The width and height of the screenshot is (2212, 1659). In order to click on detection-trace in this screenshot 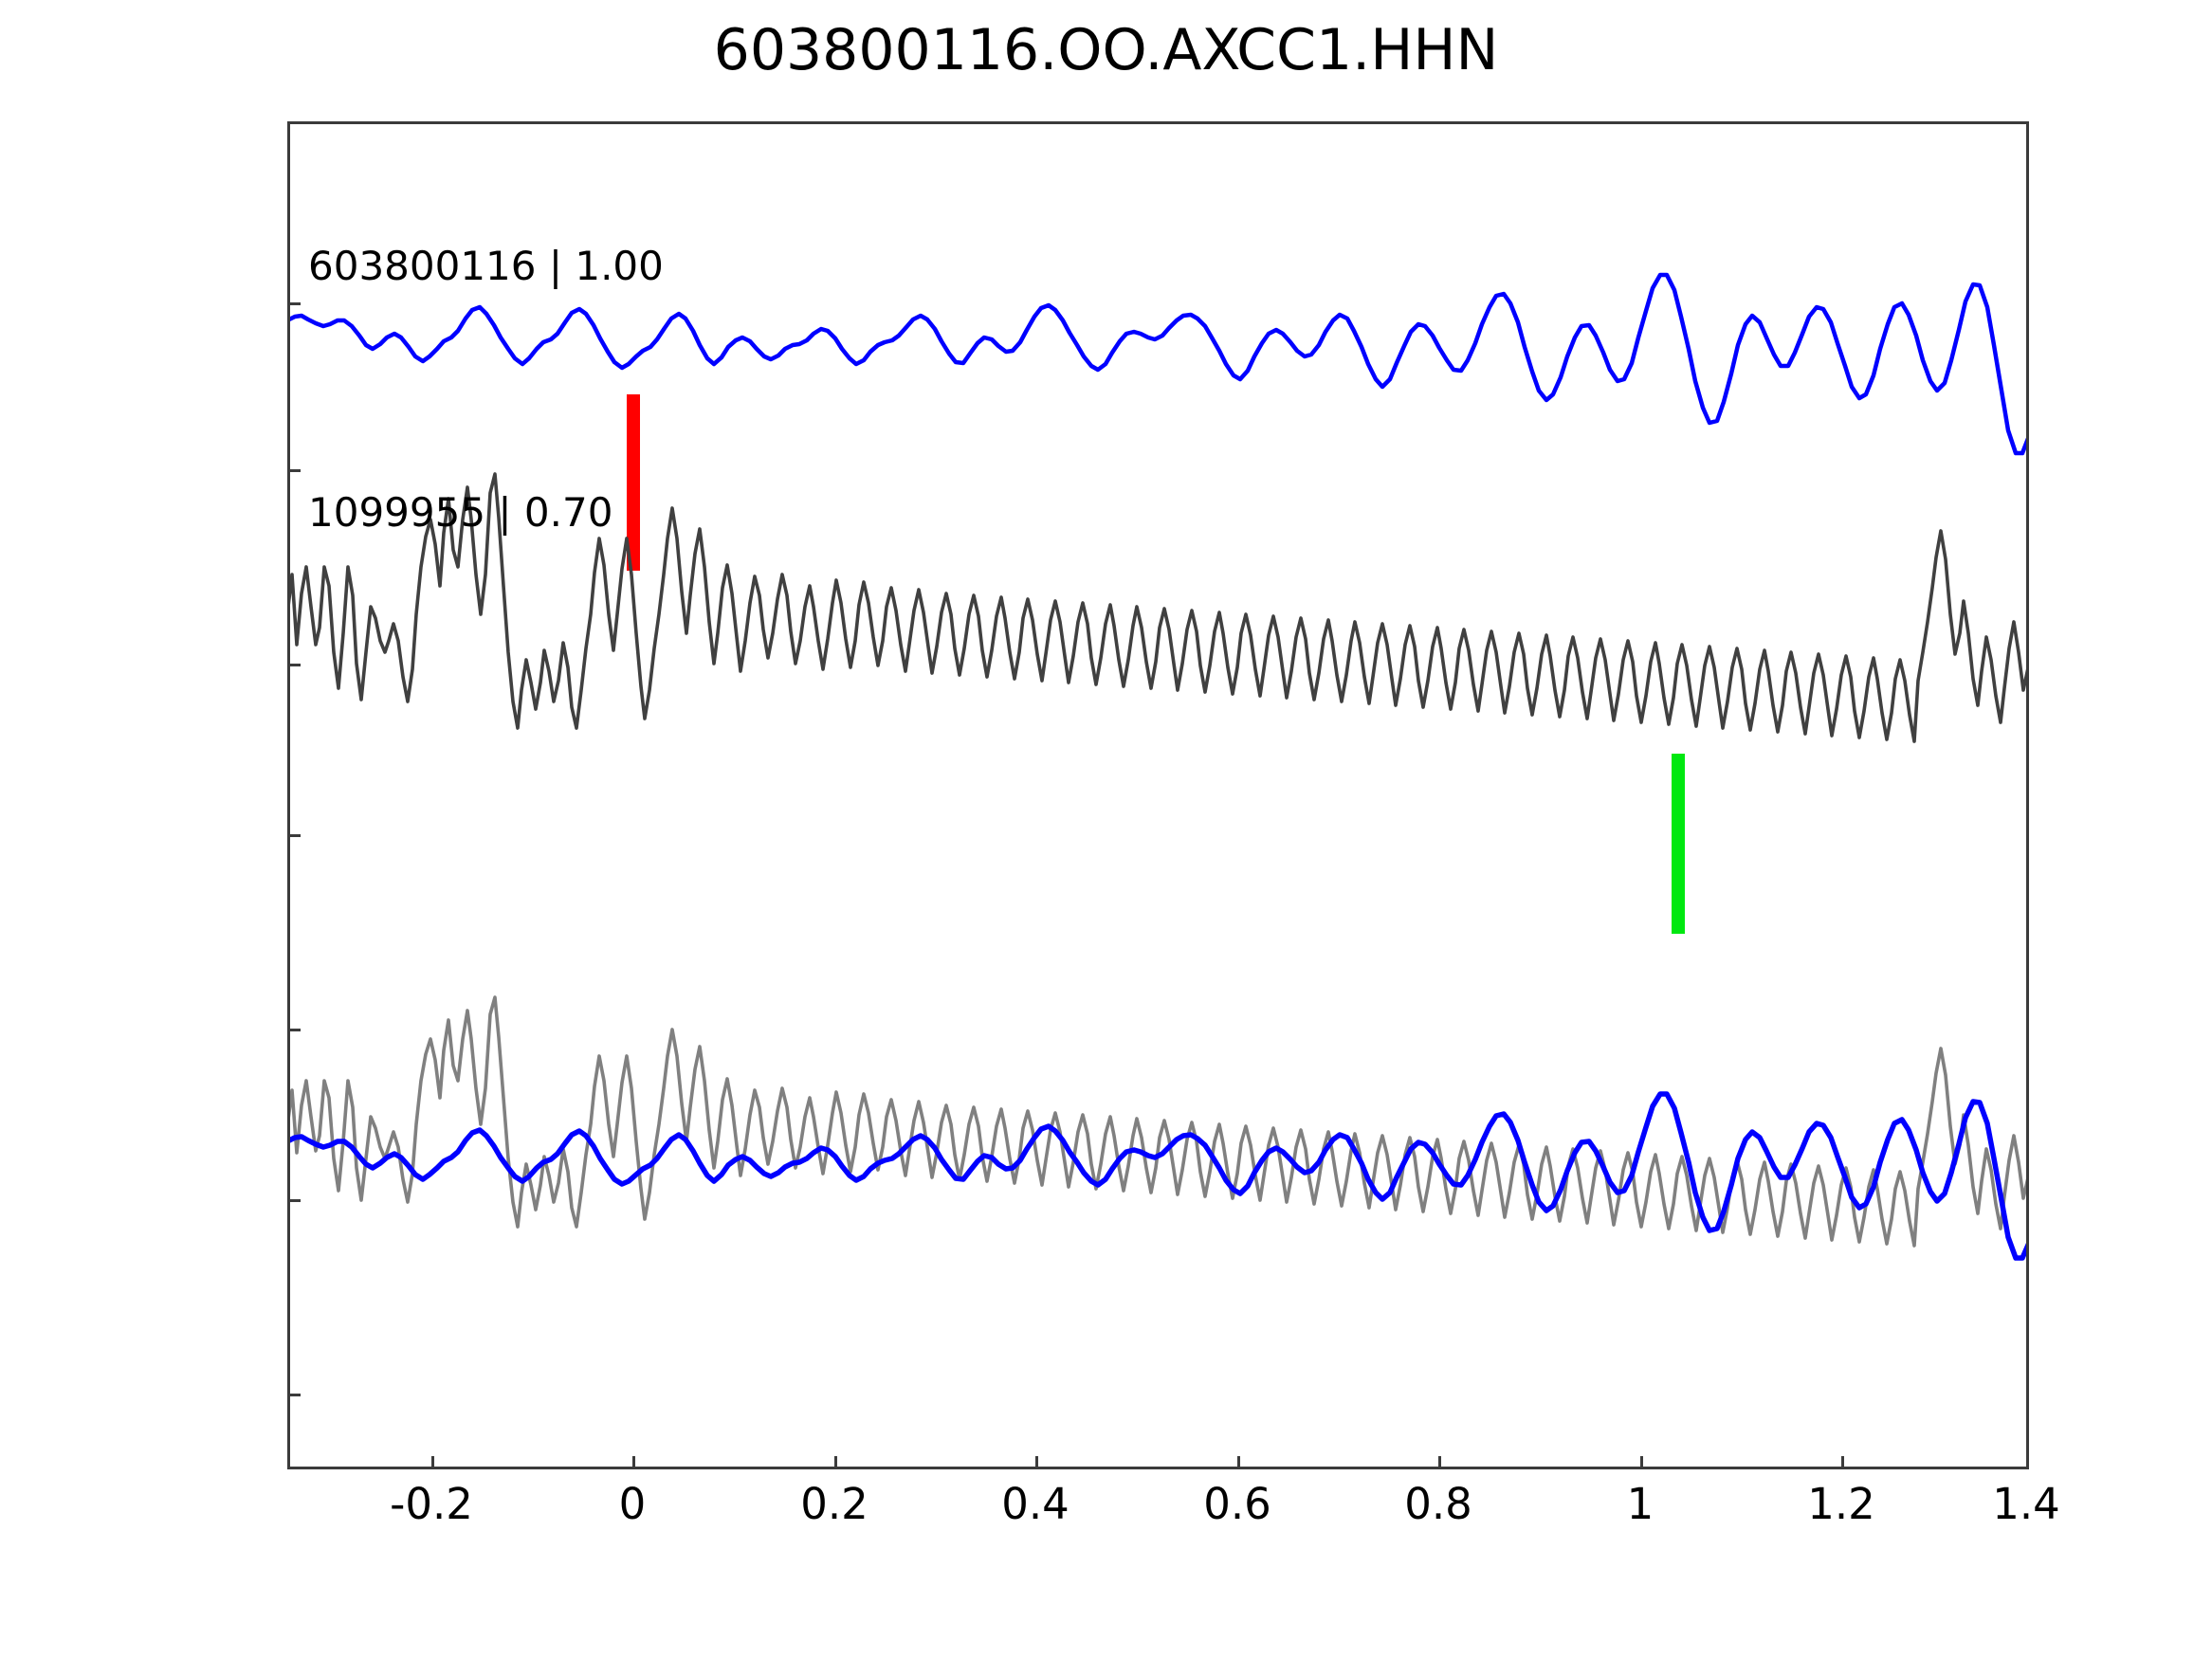, I will do `click(1158, 607)`.